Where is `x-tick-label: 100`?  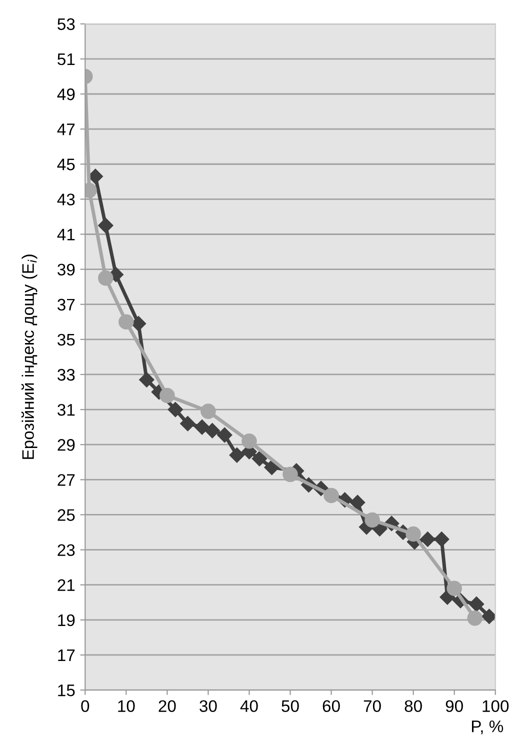 x-tick-label: 100 is located at coordinates (495, 706).